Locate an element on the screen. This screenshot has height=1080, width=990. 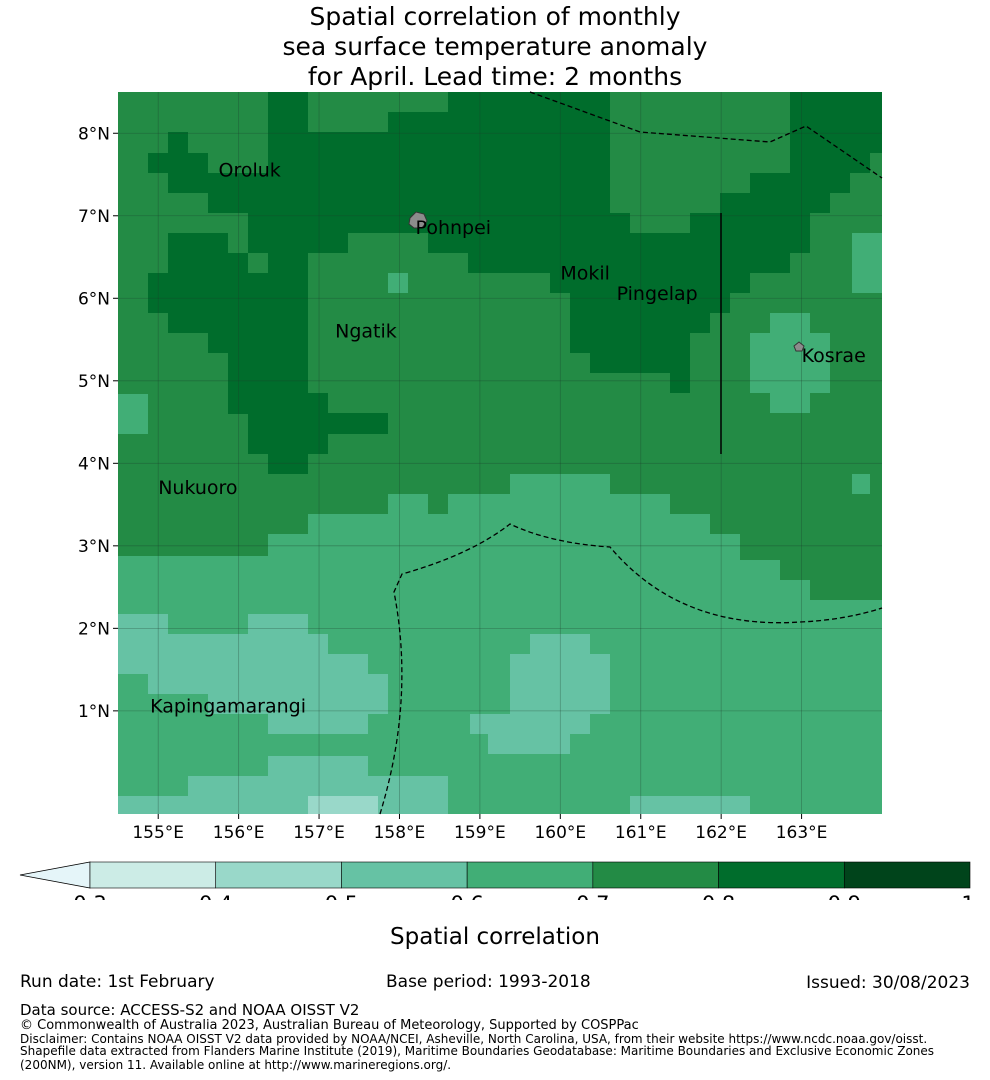
colorbar-tick-label: 0.5 is located at coordinates (341, 896).